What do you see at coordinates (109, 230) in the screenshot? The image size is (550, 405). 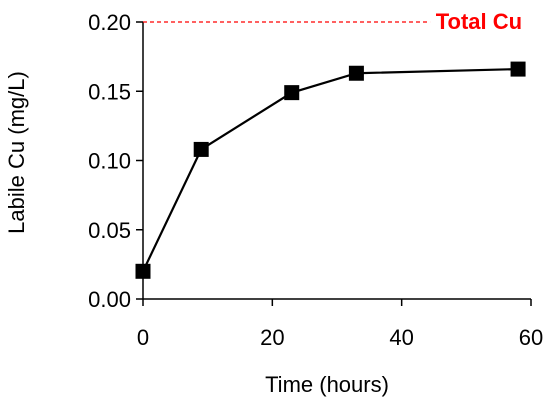 I see `y-tick-label: 0.05` at bounding box center [109, 230].